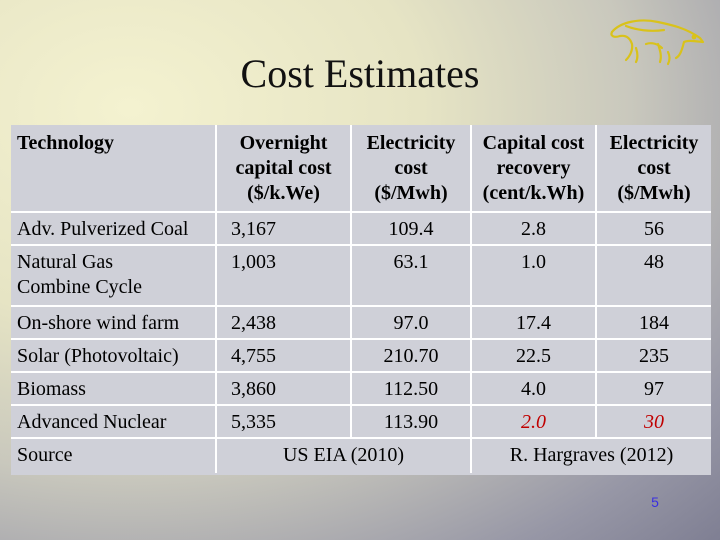  I want to click on header-overnight-capital-cost: Overnight capital cost ($/k.We), so click(284, 168).